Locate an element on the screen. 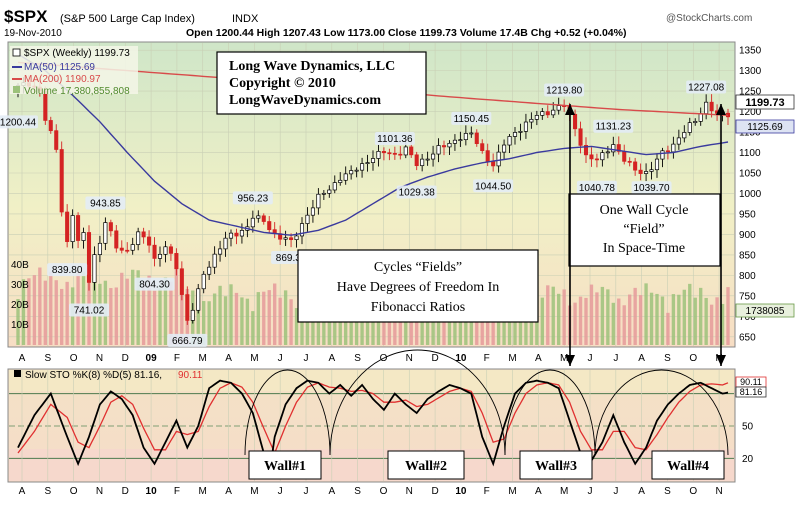 The height and width of the screenshot is (505, 801). sto-tick-label: 20 is located at coordinates (748, 459).